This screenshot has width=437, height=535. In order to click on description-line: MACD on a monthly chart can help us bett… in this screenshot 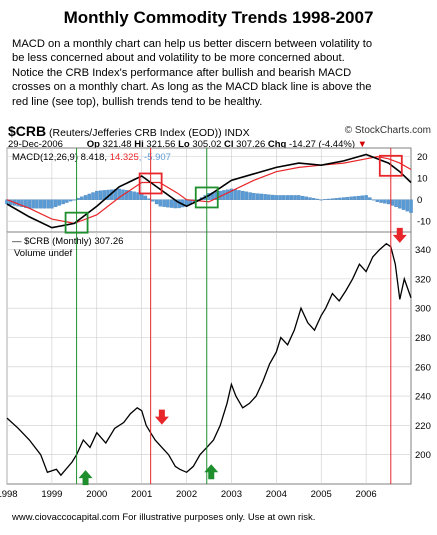, I will do `click(192, 44)`.